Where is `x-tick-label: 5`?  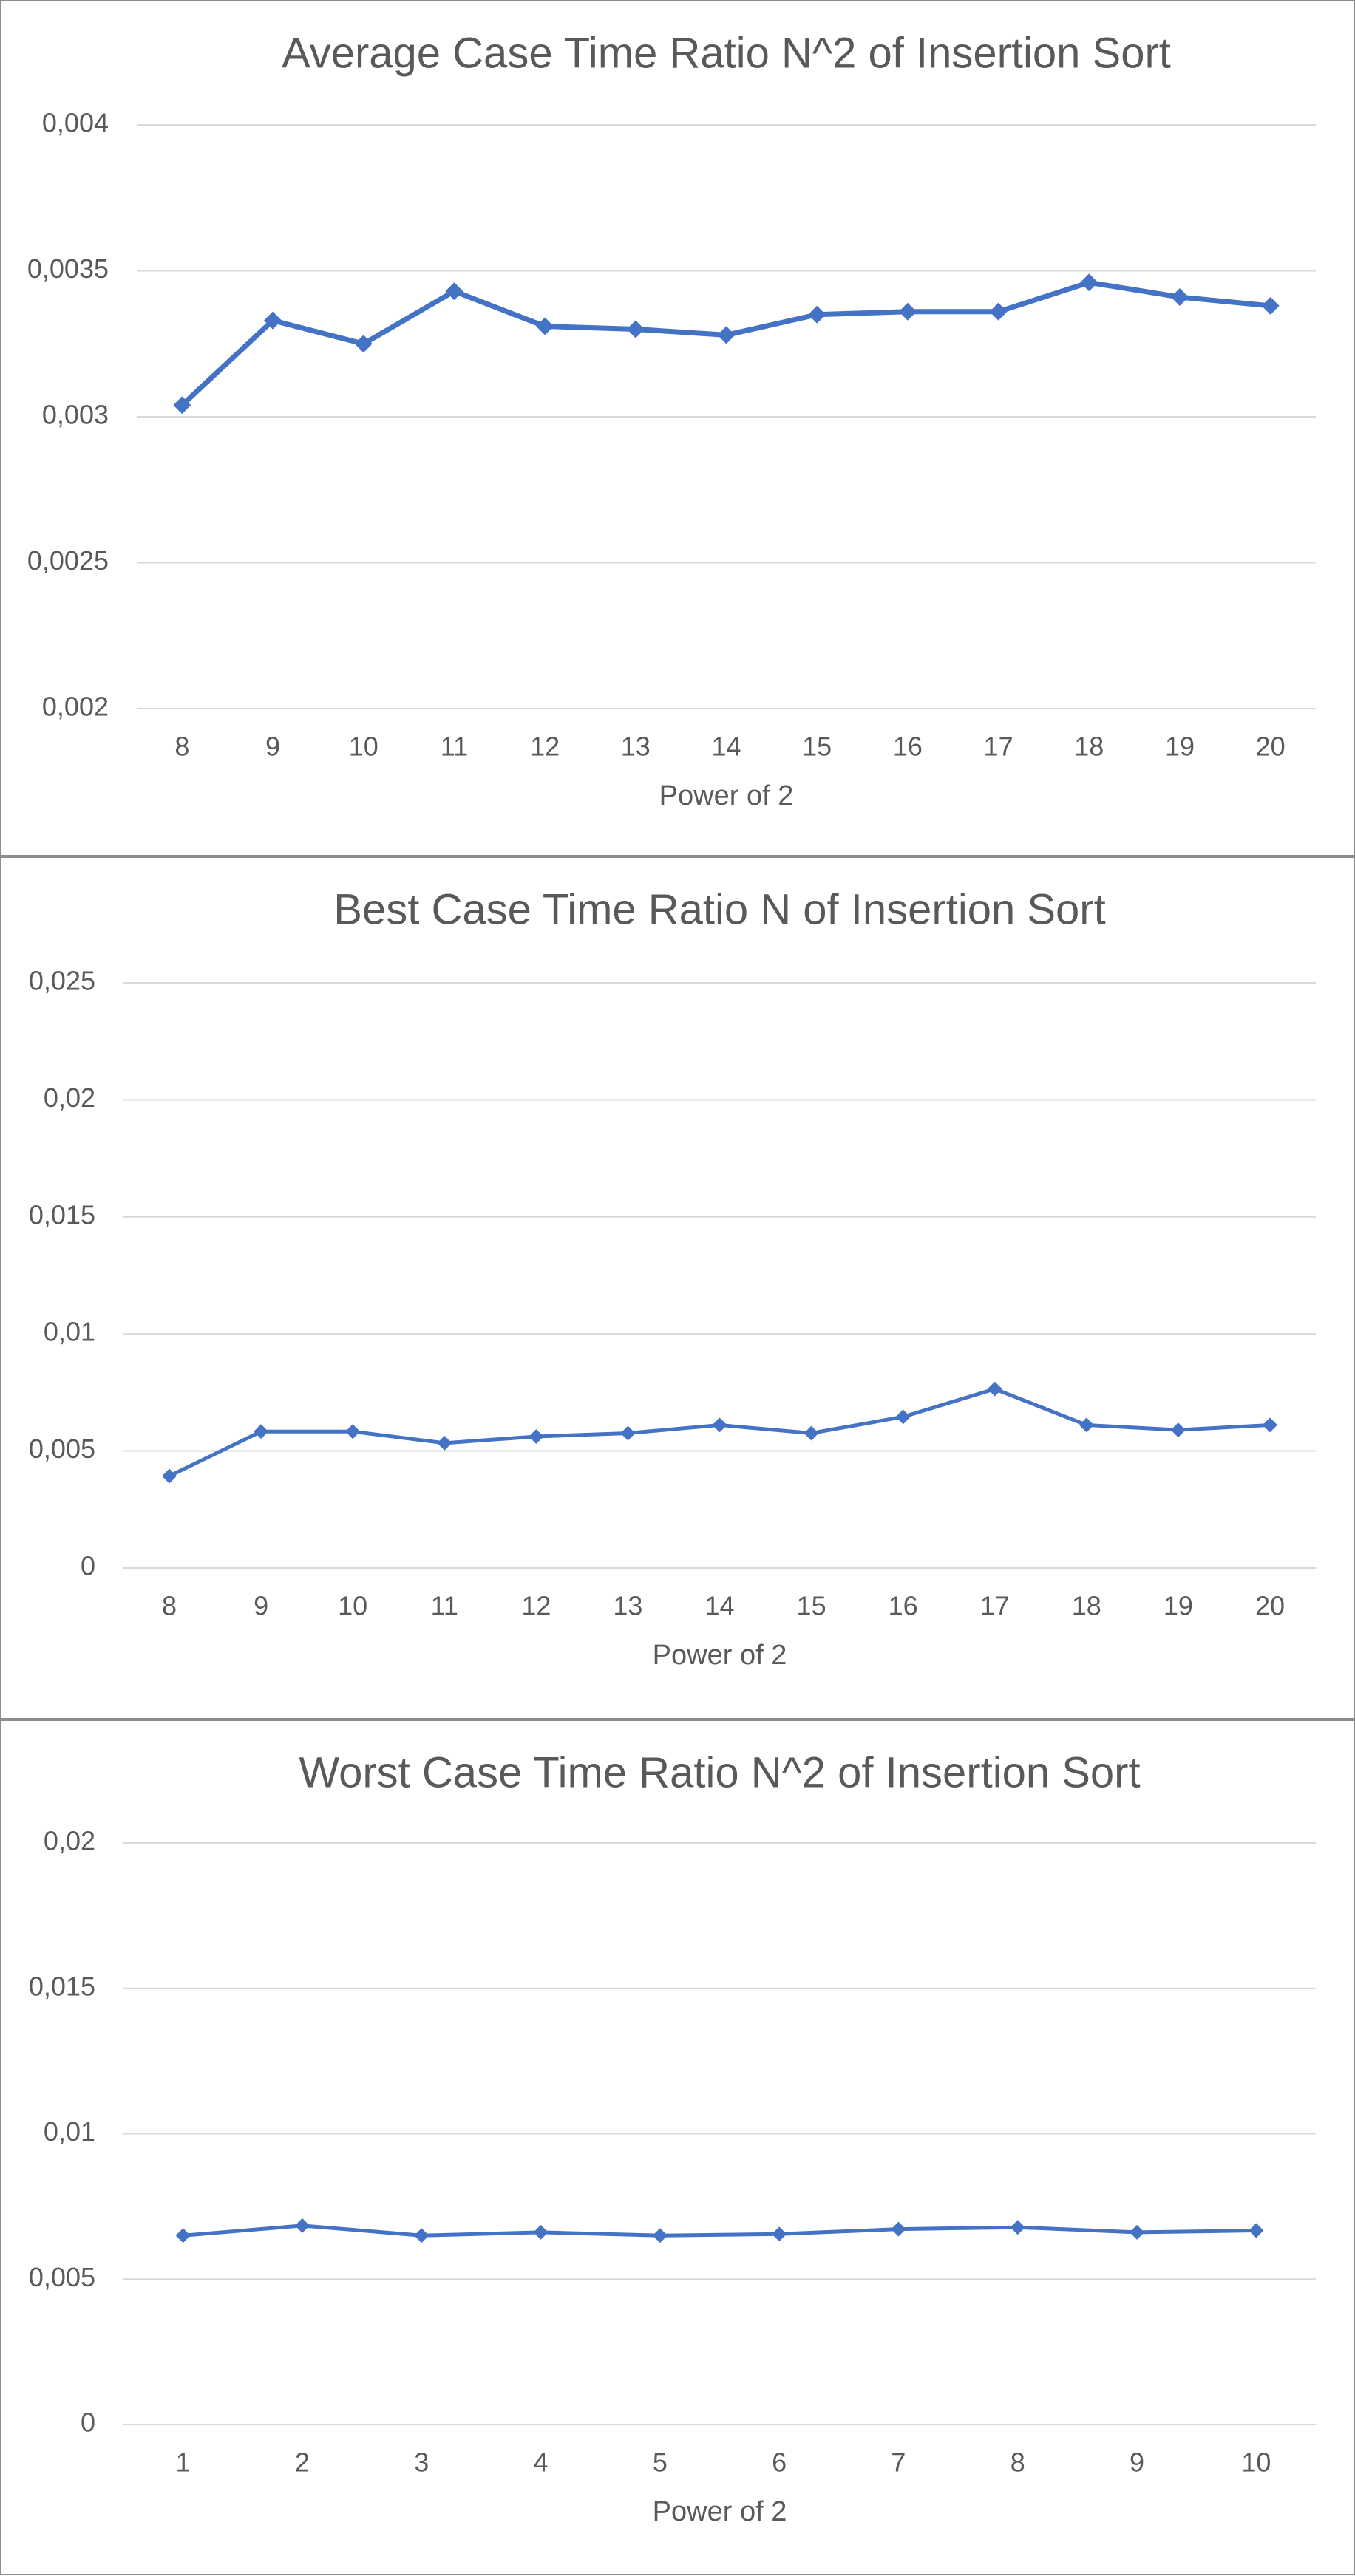
x-tick-label: 5 is located at coordinates (660, 2462).